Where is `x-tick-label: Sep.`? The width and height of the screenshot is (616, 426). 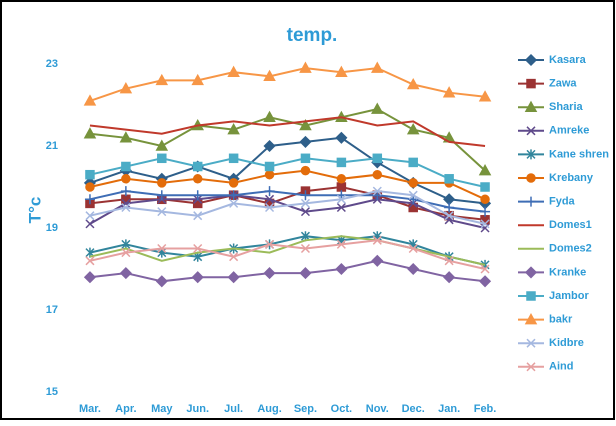 x-tick-label: Sep. is located at coordinates (305, 409).